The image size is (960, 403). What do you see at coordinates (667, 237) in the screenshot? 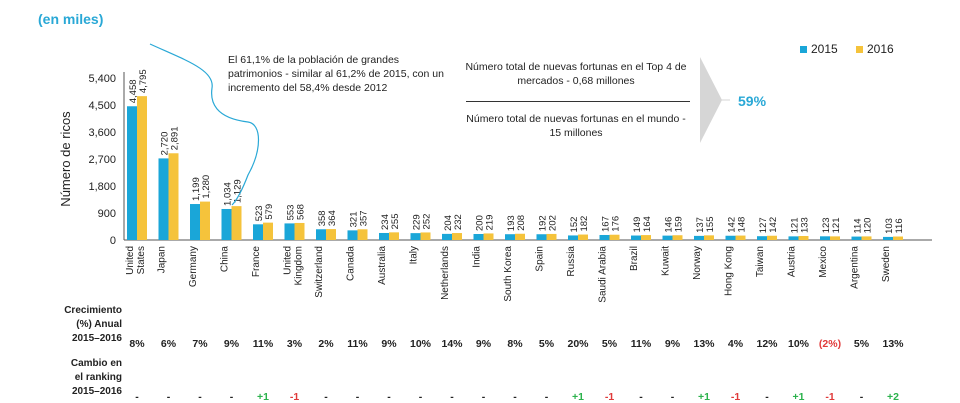
I see `bar-kuwait-2015` at bounding box center [667, 237].